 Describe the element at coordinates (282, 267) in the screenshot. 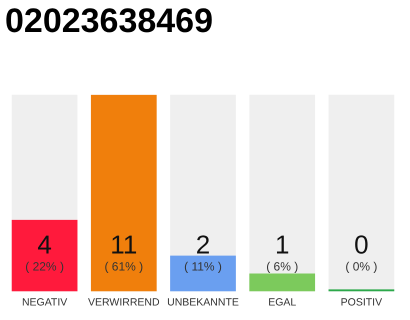

I see `annotation: ( 6% )` at that location.